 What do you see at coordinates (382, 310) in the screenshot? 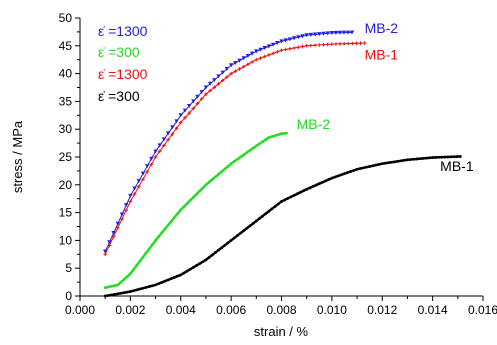
I see `x-tick-label: 0.012` at bounding box center [382, 310].